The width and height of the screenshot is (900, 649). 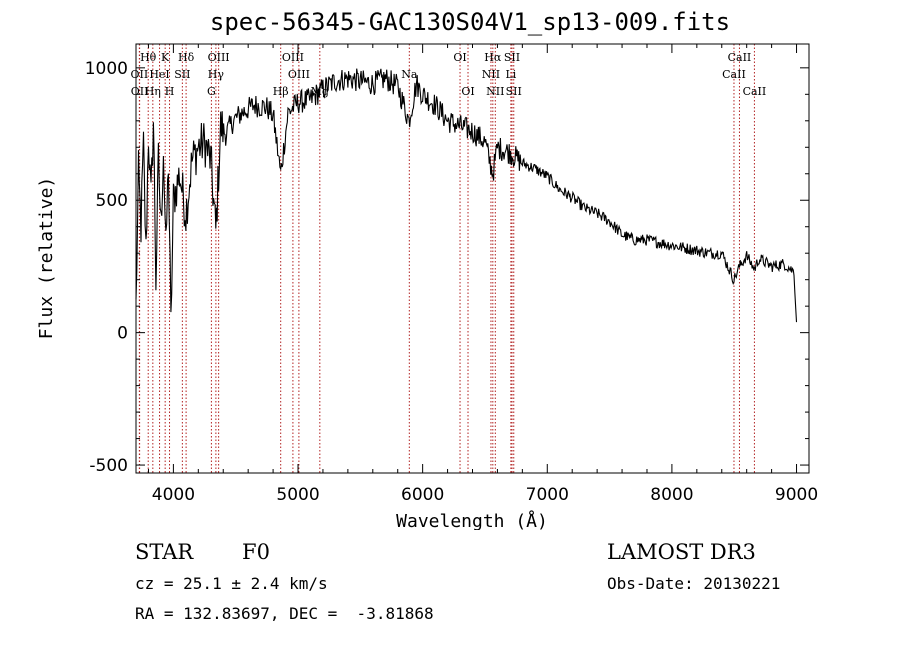 I want to click on x-tick-label: 4000, so click(x=173, y=495).